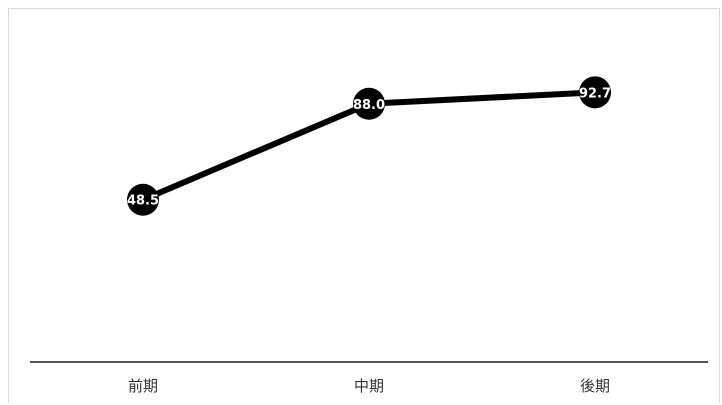 The width and height of the screenshot is (722, 405). I want to click on data-label: 88.0, so click(369, 105).